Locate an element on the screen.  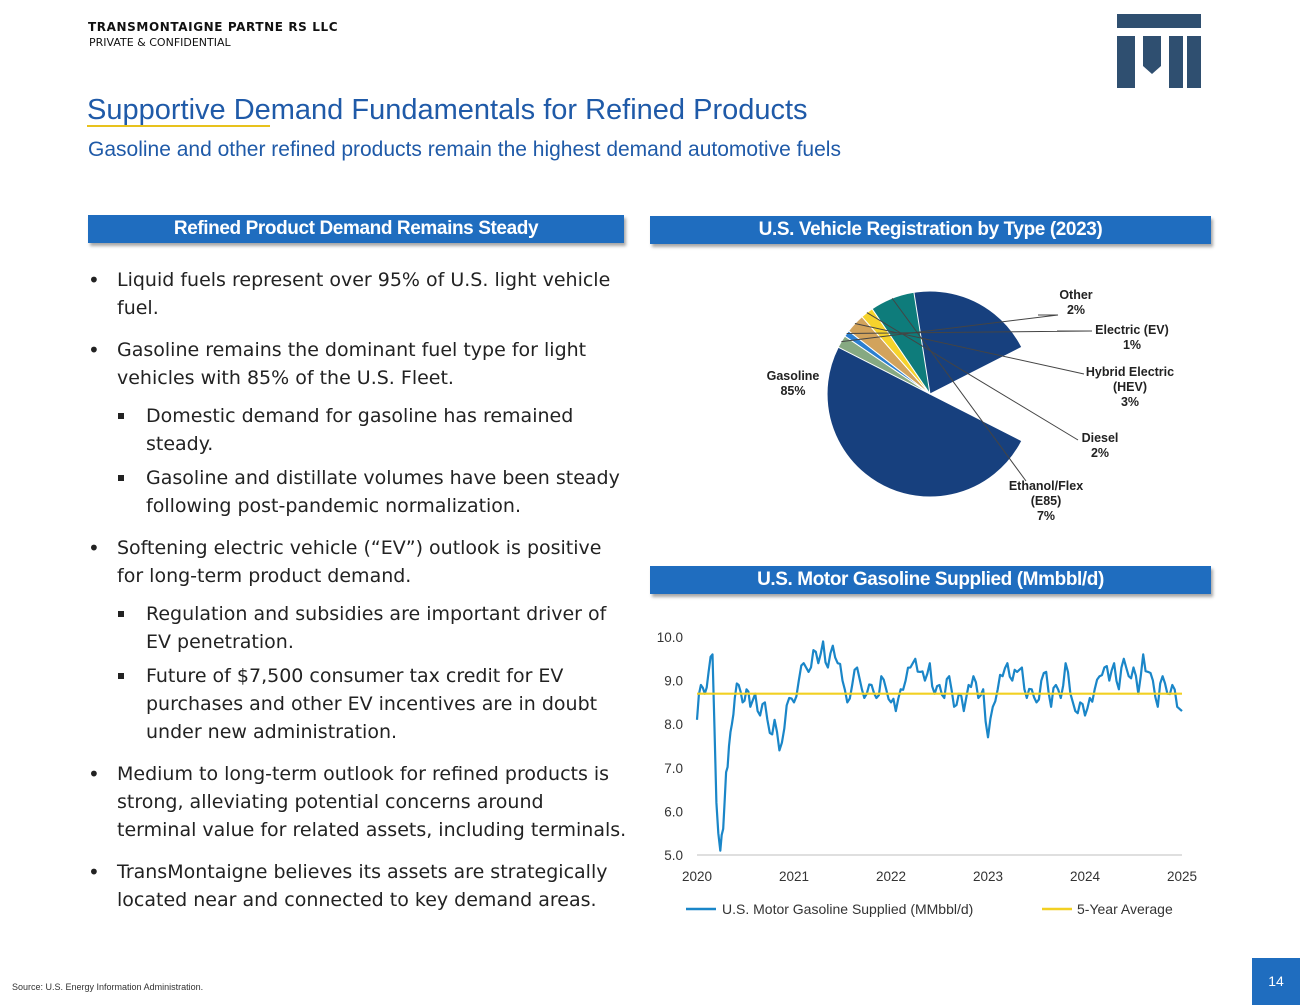
x-tick-label: 2020 is located at coordinates (697, 876).